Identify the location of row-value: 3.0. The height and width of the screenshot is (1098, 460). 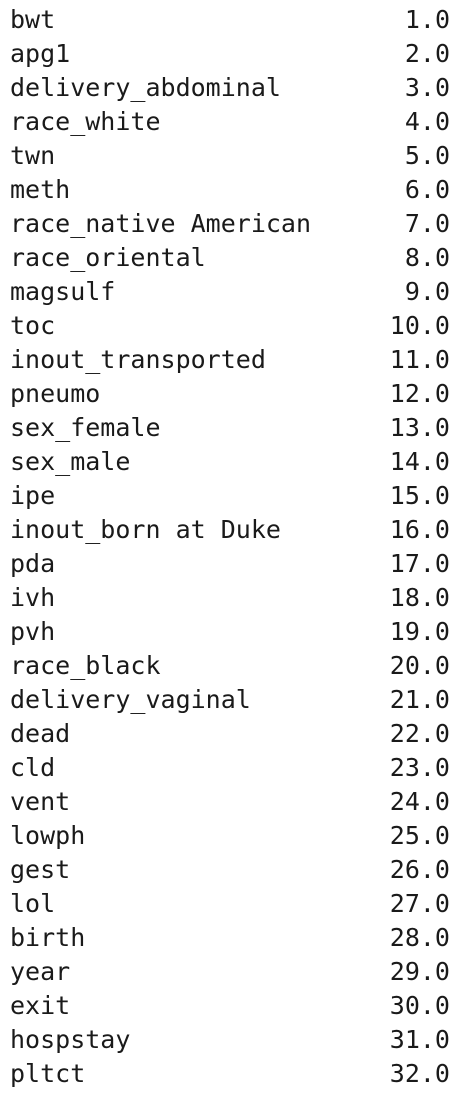
(427, 87).